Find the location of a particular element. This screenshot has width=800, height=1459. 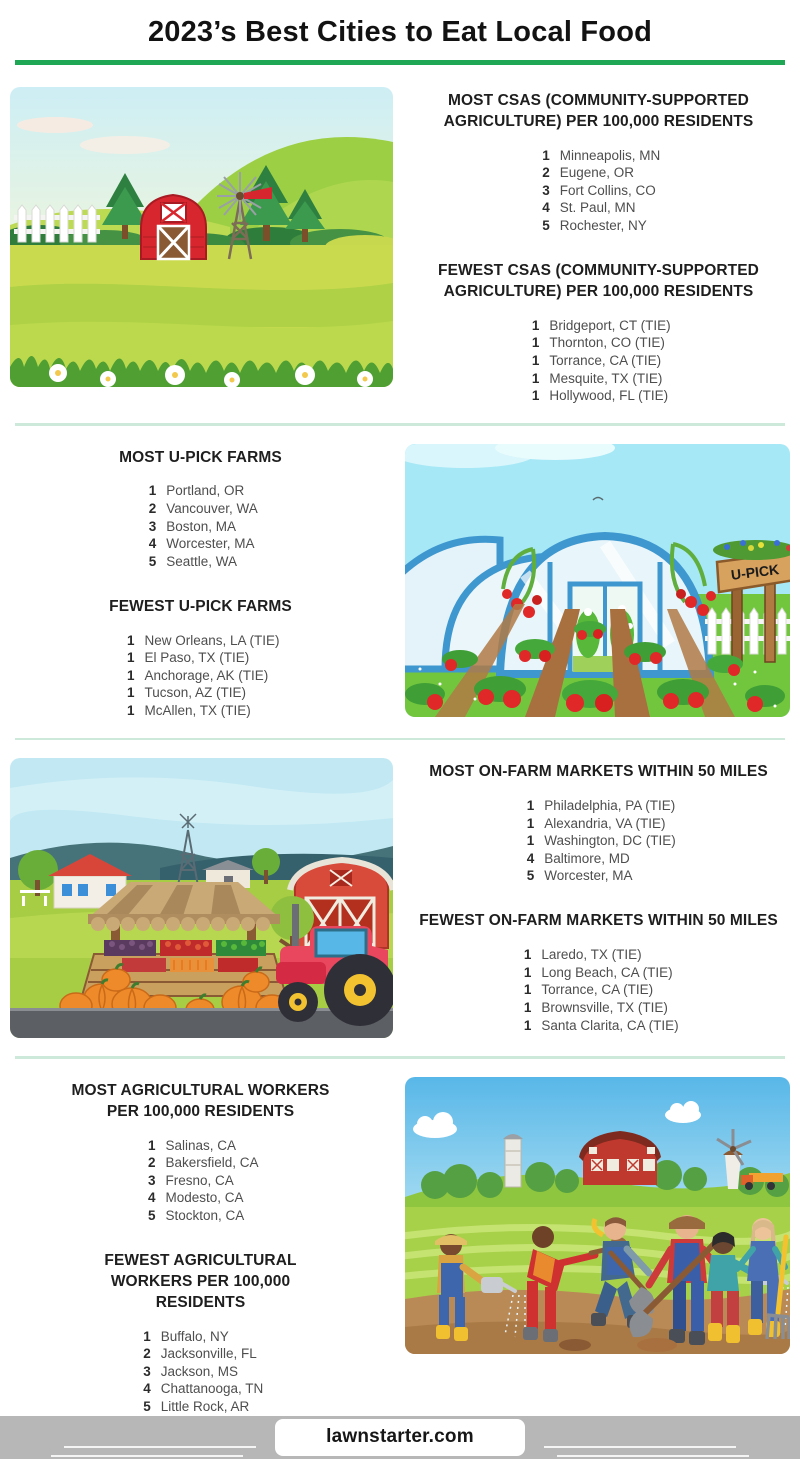

list-item: 1 New Orleans, LA (TIE) is located at coordinates (200, 641).